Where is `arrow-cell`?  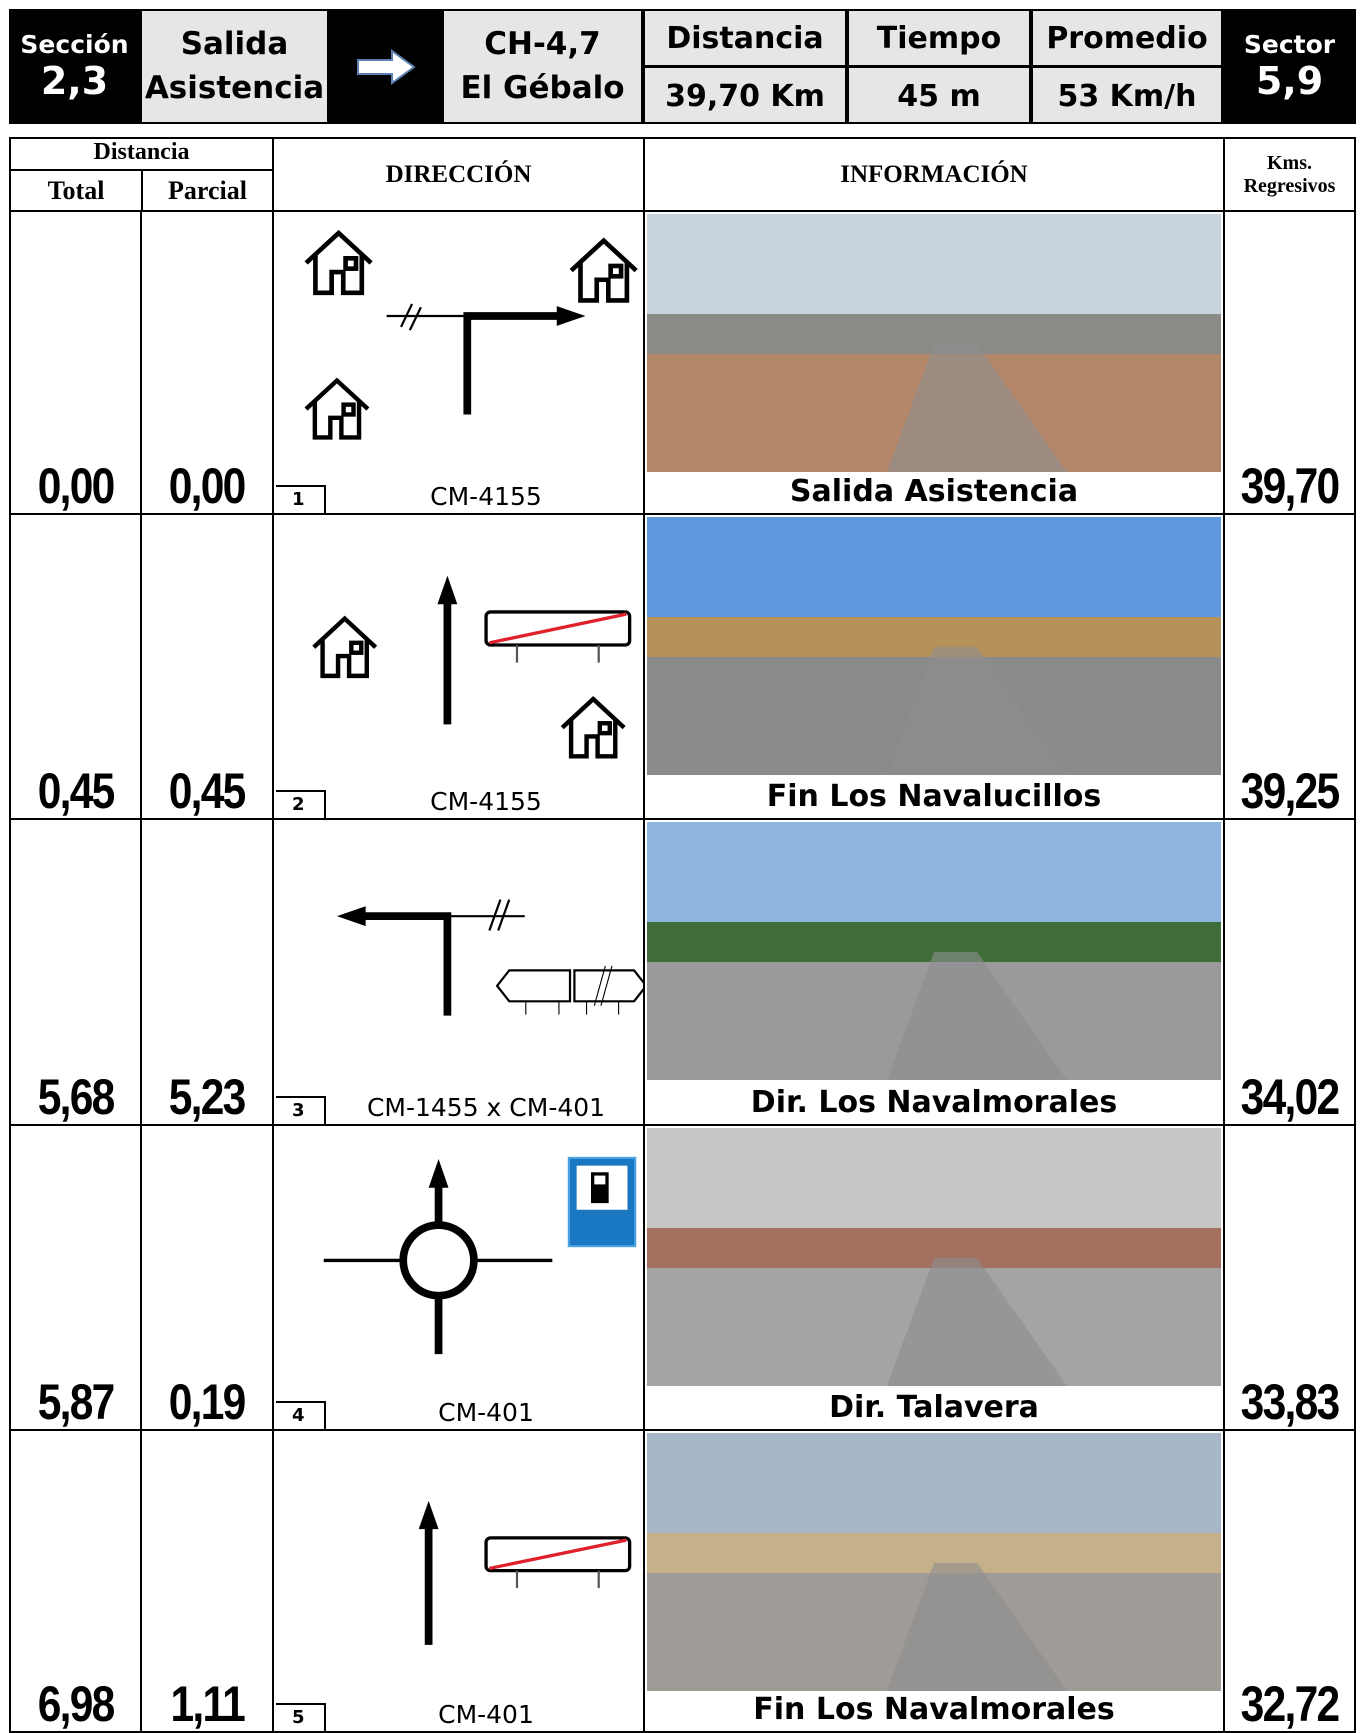
arrow-cell is located at coordinates (385, 66).